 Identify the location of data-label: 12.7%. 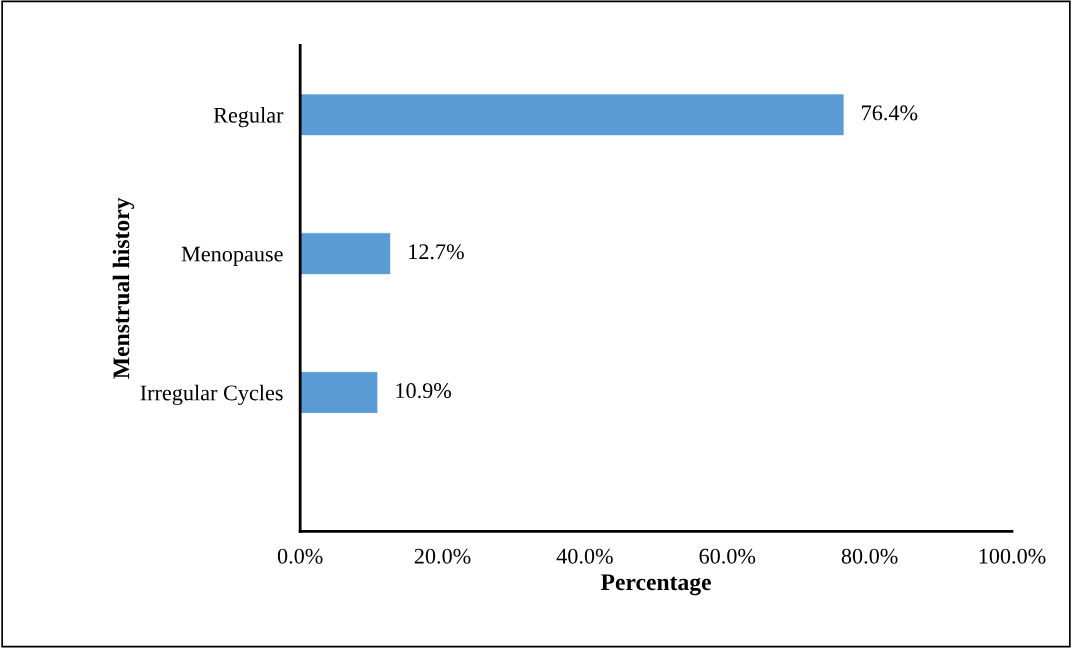
(436, 252).